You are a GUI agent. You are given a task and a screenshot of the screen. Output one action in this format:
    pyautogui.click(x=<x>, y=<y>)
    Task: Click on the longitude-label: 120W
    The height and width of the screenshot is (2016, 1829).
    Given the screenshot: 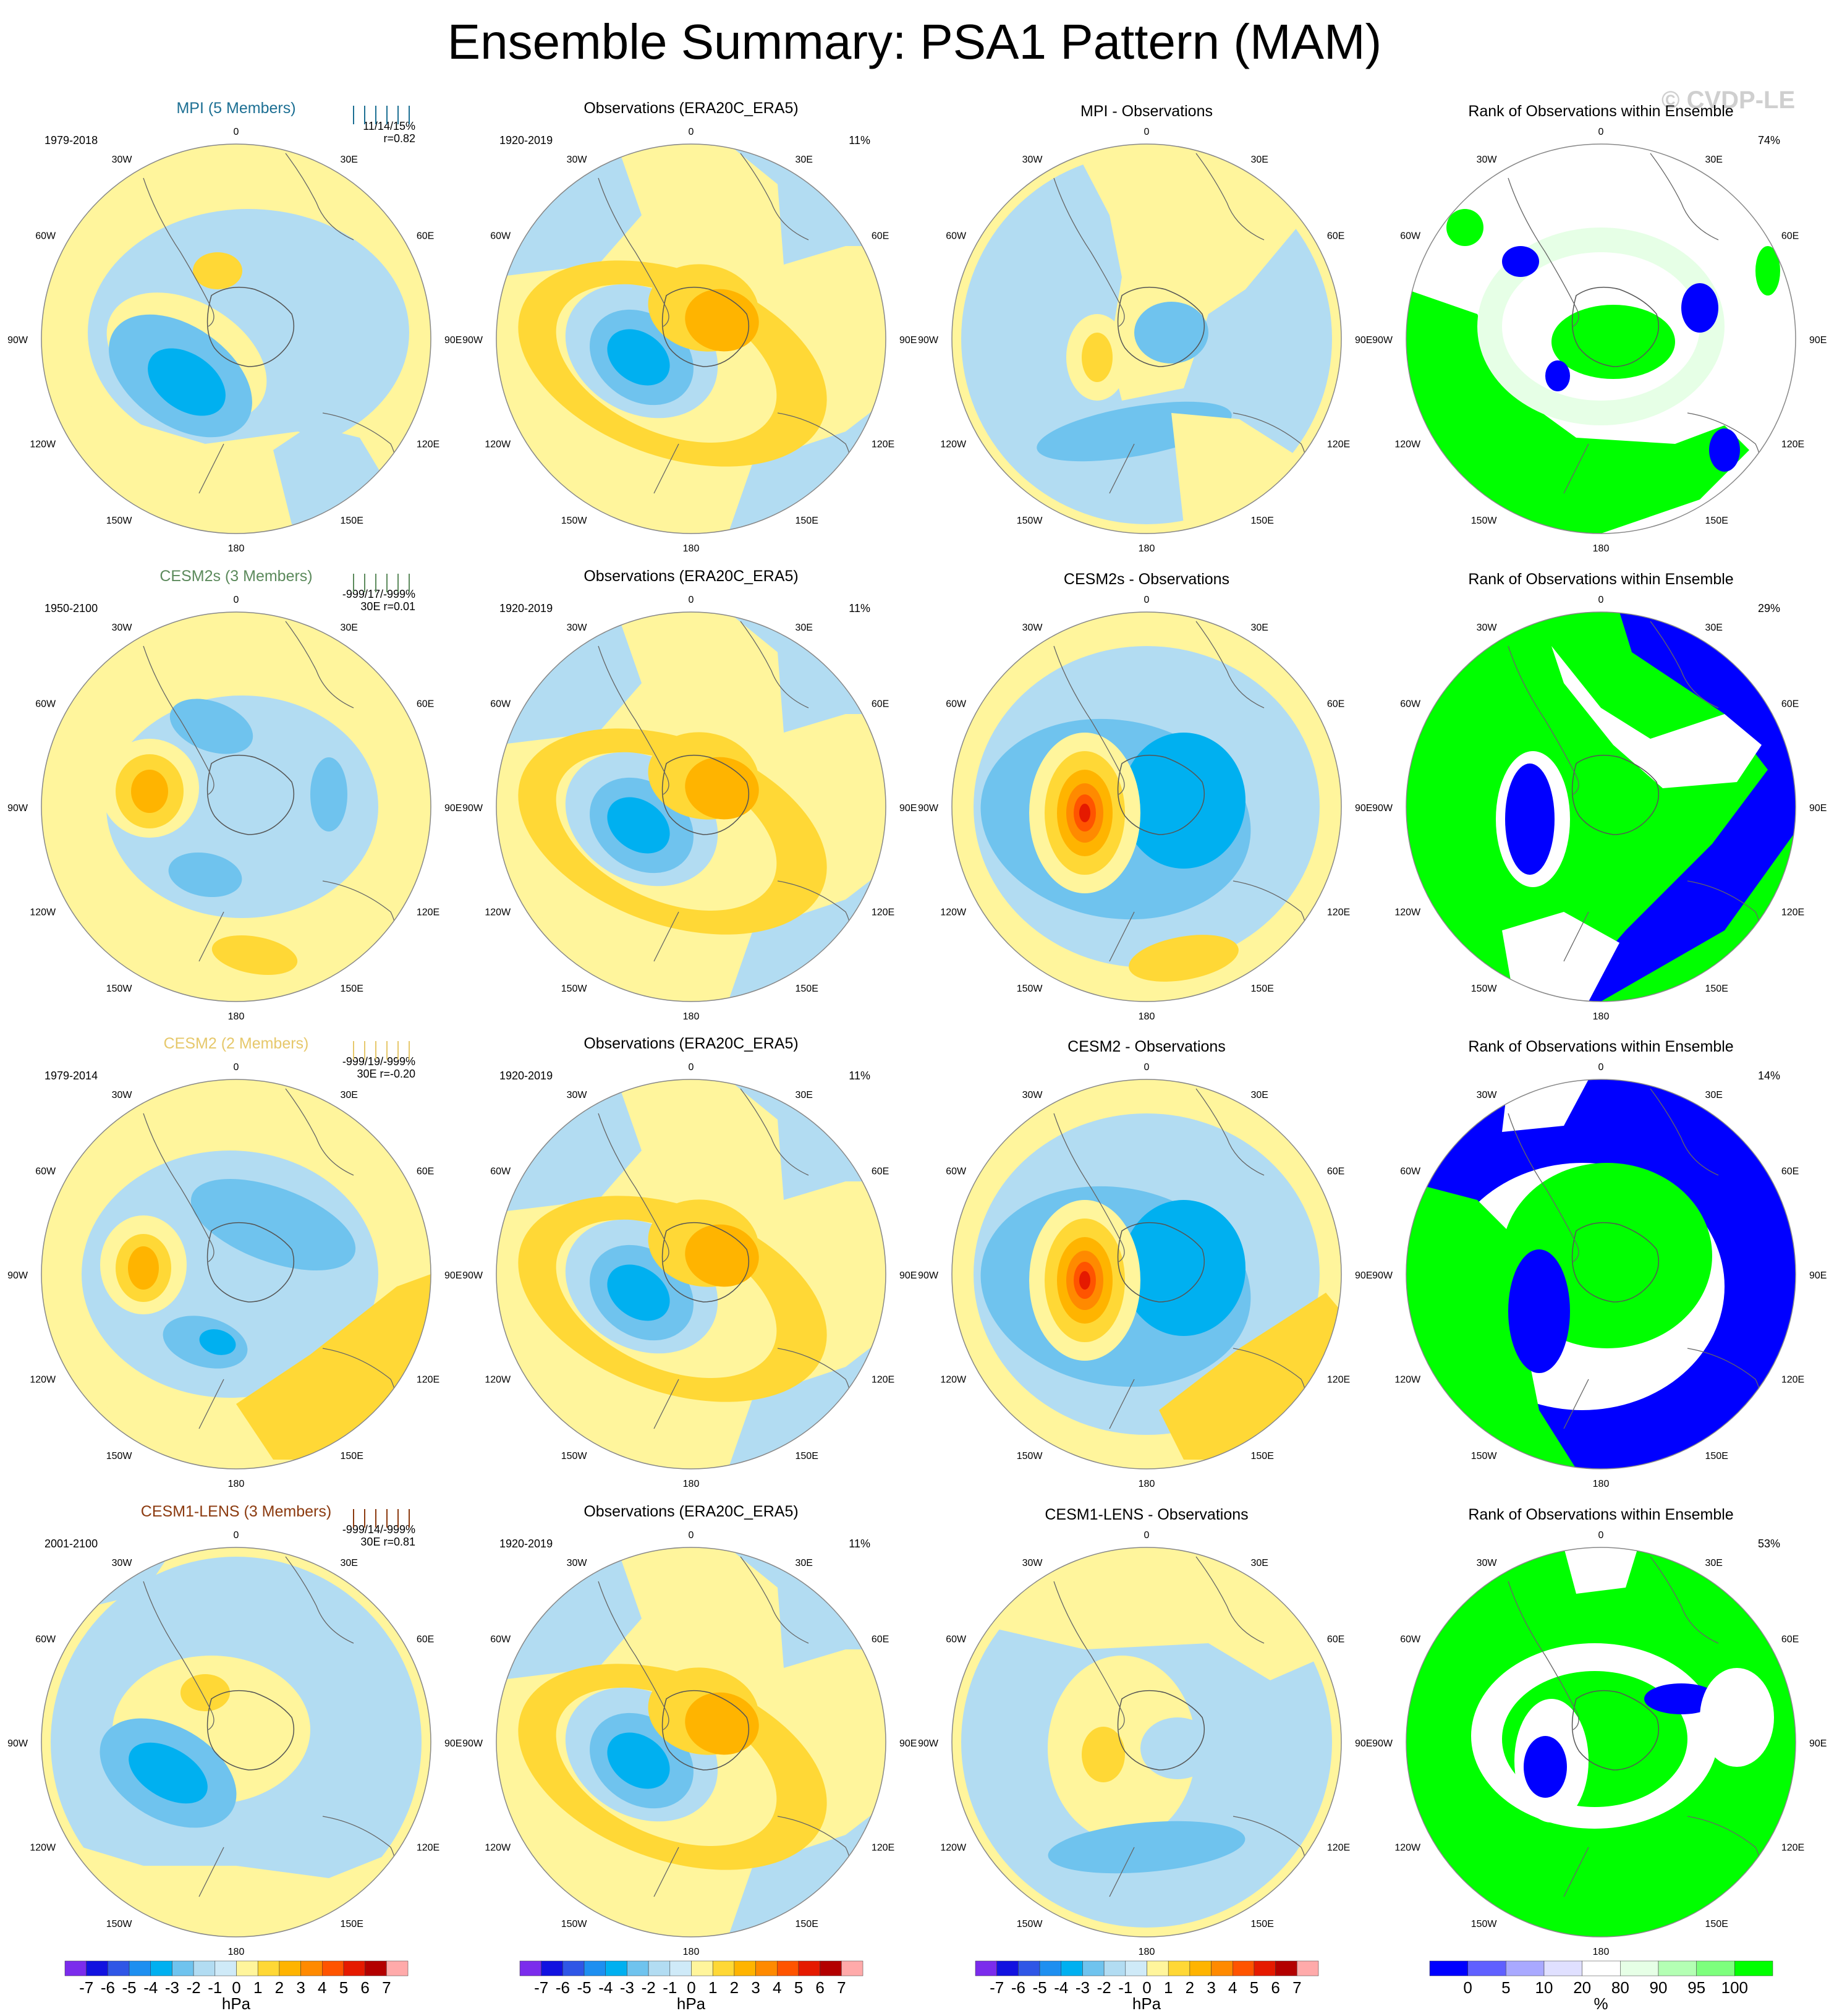 What is the action you would take?
    pyautogui.click(x=953, y=1380)
    